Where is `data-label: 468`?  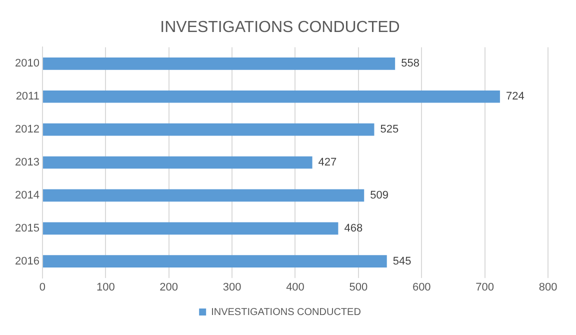
data-label: 468 is located at coordinates (353, 228).